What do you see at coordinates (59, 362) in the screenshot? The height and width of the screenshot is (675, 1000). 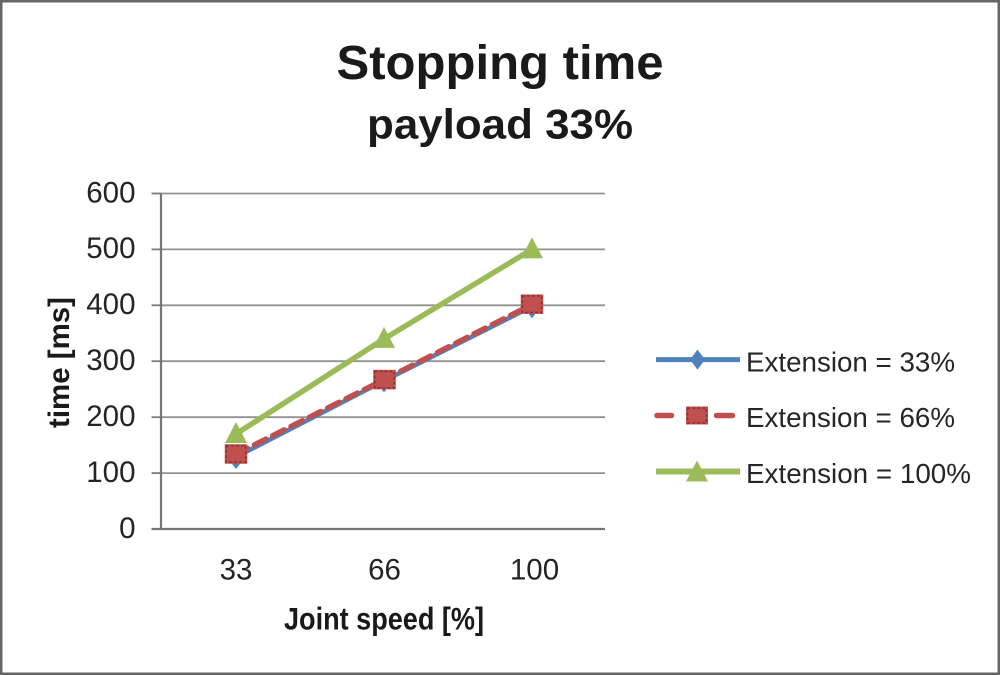 I see `svg-text: time [ms]` at bounding box center [59, 362].